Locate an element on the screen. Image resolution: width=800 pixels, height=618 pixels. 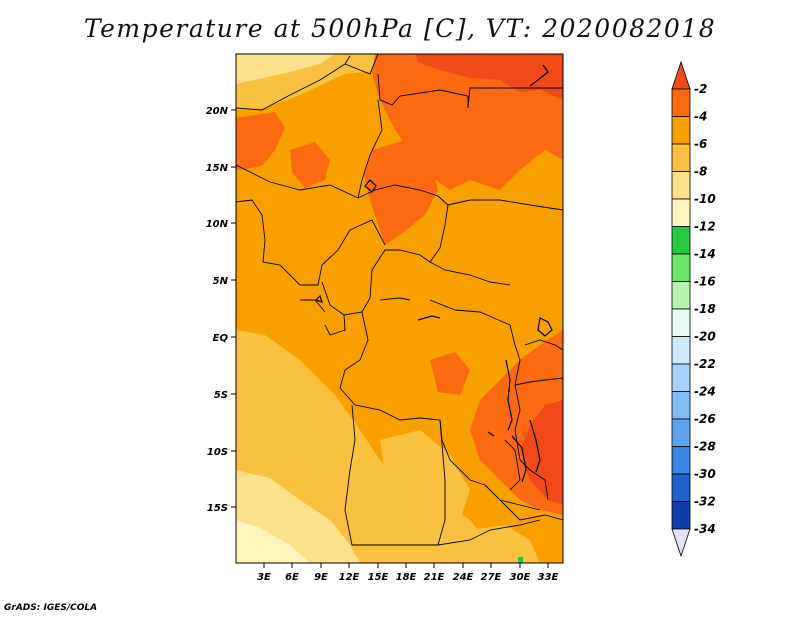
lat-label-10n: 10N is located at coordinates (217, 224).